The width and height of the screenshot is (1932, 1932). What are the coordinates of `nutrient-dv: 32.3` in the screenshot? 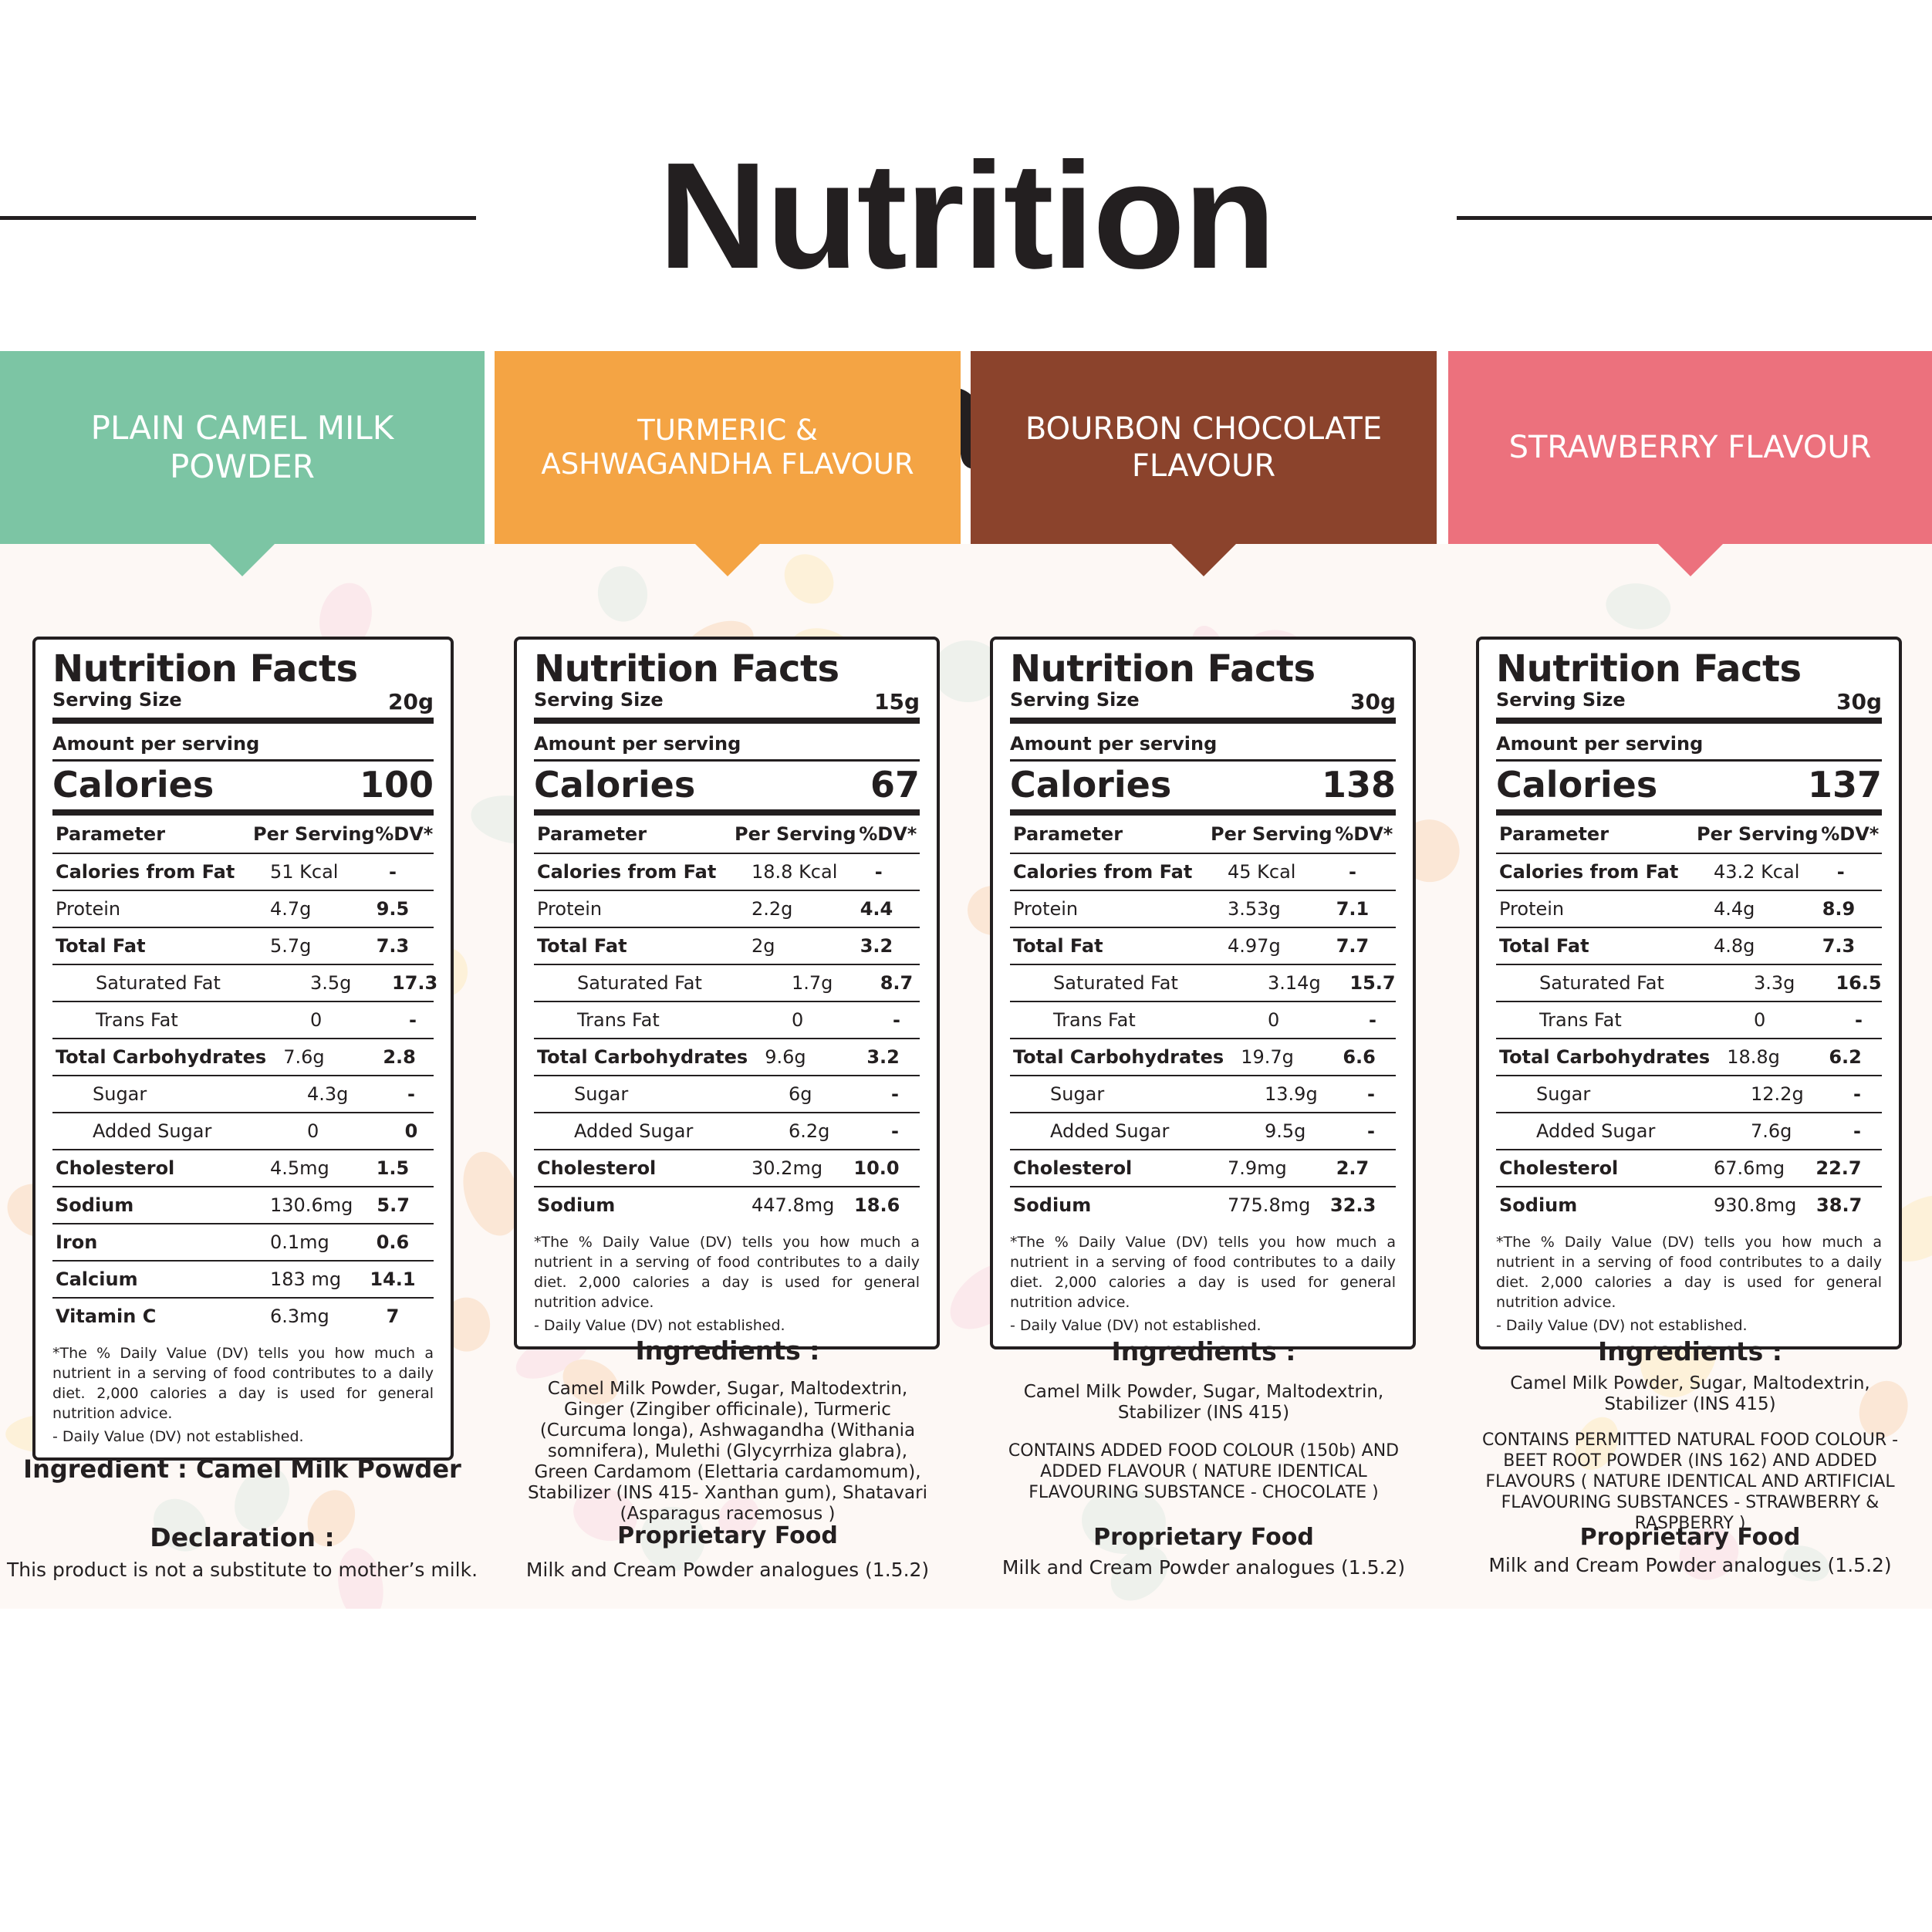 It's located at (1353, 1205).